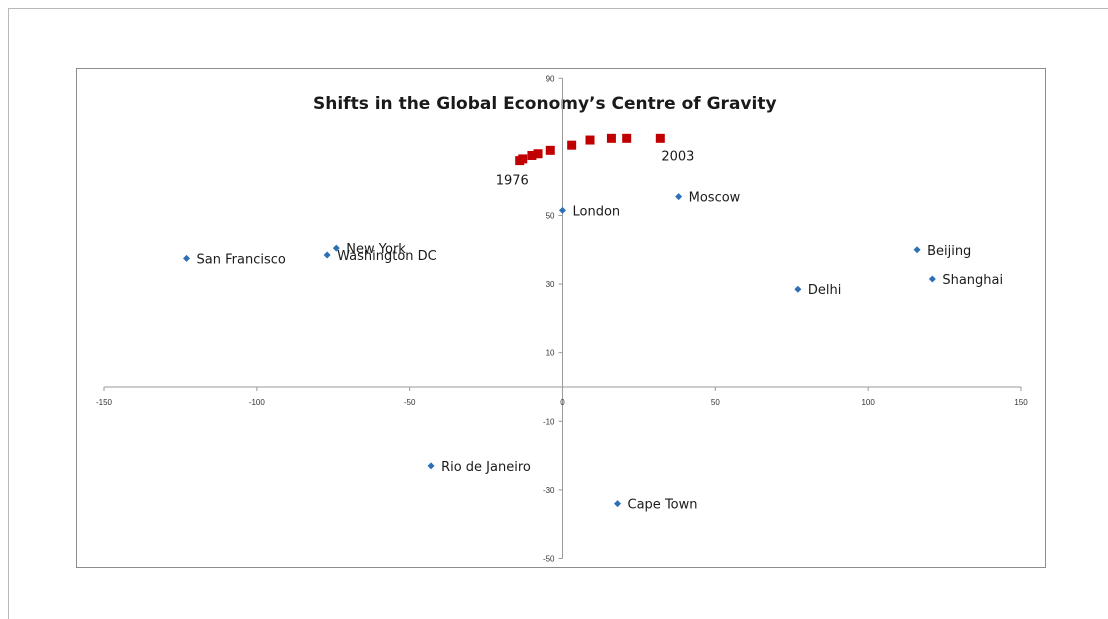  What do you see at coordinates (257, 402) in the screenshot?
I see `x-tick-label: -100` at bounding box center [257, 402].